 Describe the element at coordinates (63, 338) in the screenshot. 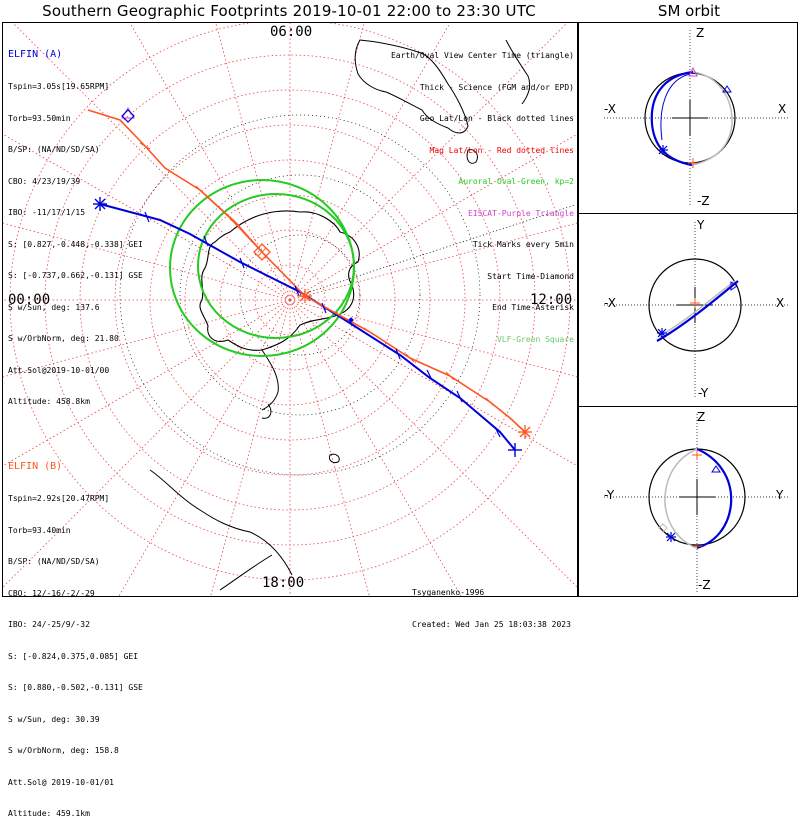

I see `elfin-a-line: S w/OrbNorm, deg: 21.80` at that location.